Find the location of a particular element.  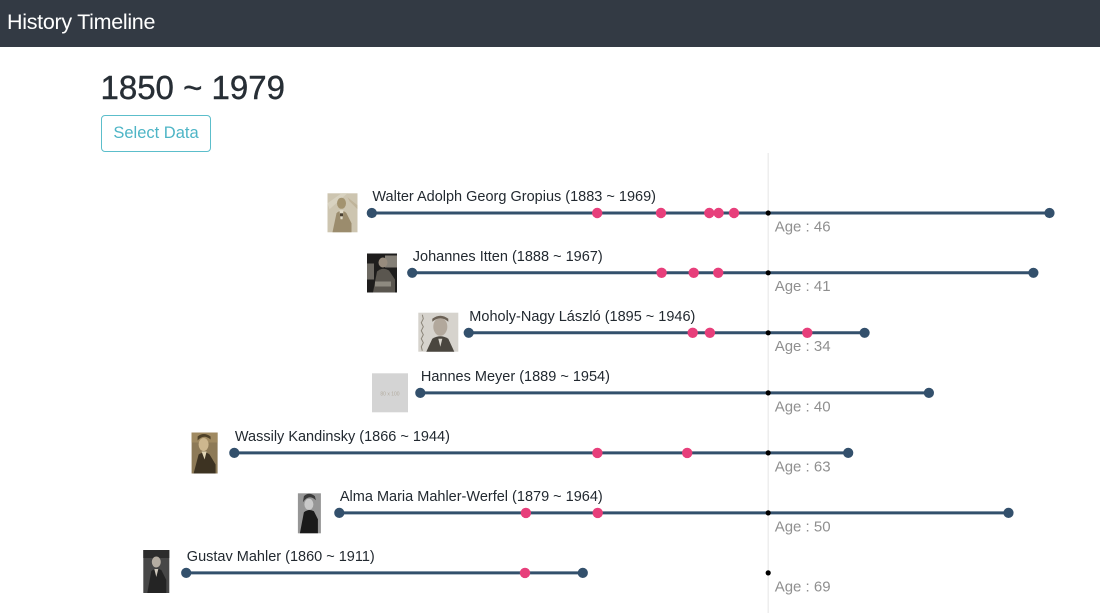

svg-text: Age : 40 is located at coordinates (803, 406).